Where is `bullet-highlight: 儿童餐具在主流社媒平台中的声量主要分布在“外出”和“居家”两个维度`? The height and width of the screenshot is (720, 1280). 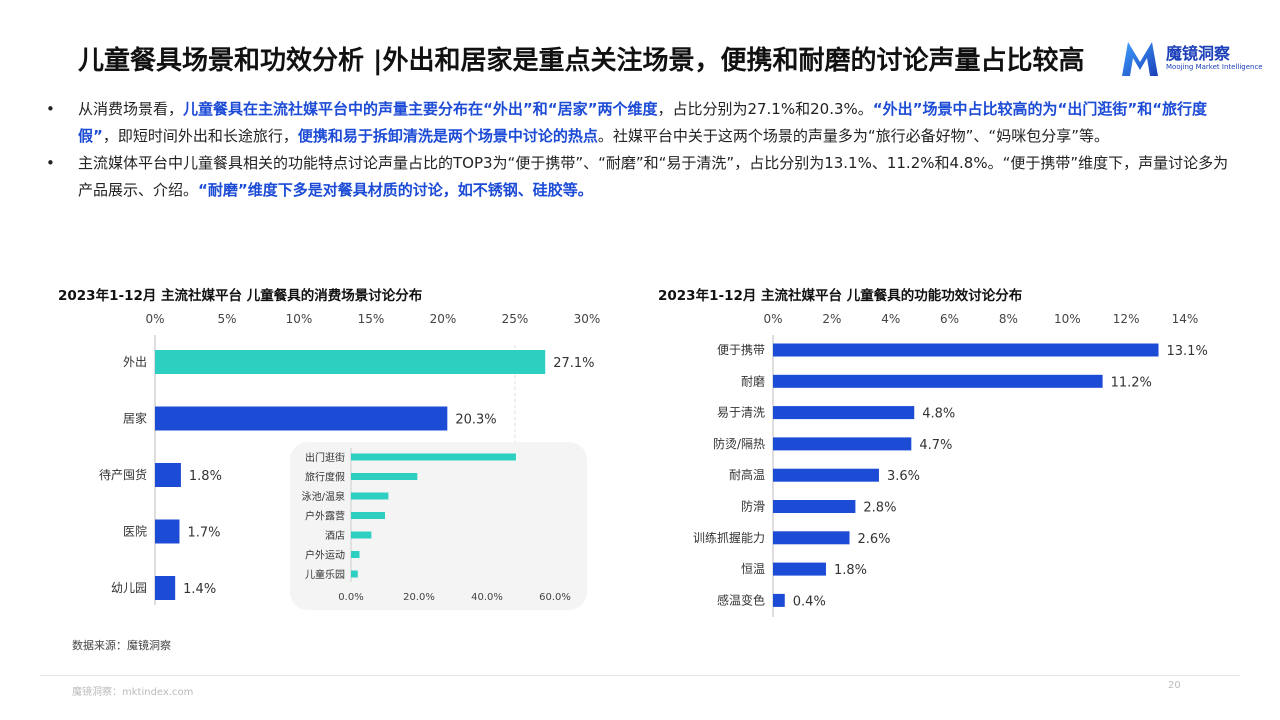 bullet-highlight: 儿童餐具在主流社媒平台中的声量主要分布在“外出”和“居家”两个维度 is located at coordinates (420, 109).